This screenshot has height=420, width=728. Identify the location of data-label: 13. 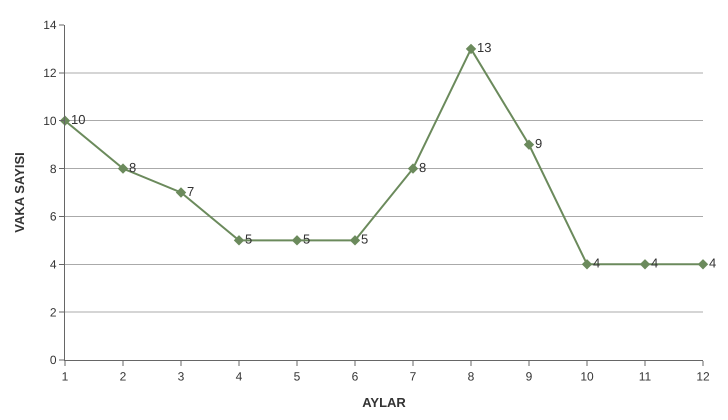
(484, 48).